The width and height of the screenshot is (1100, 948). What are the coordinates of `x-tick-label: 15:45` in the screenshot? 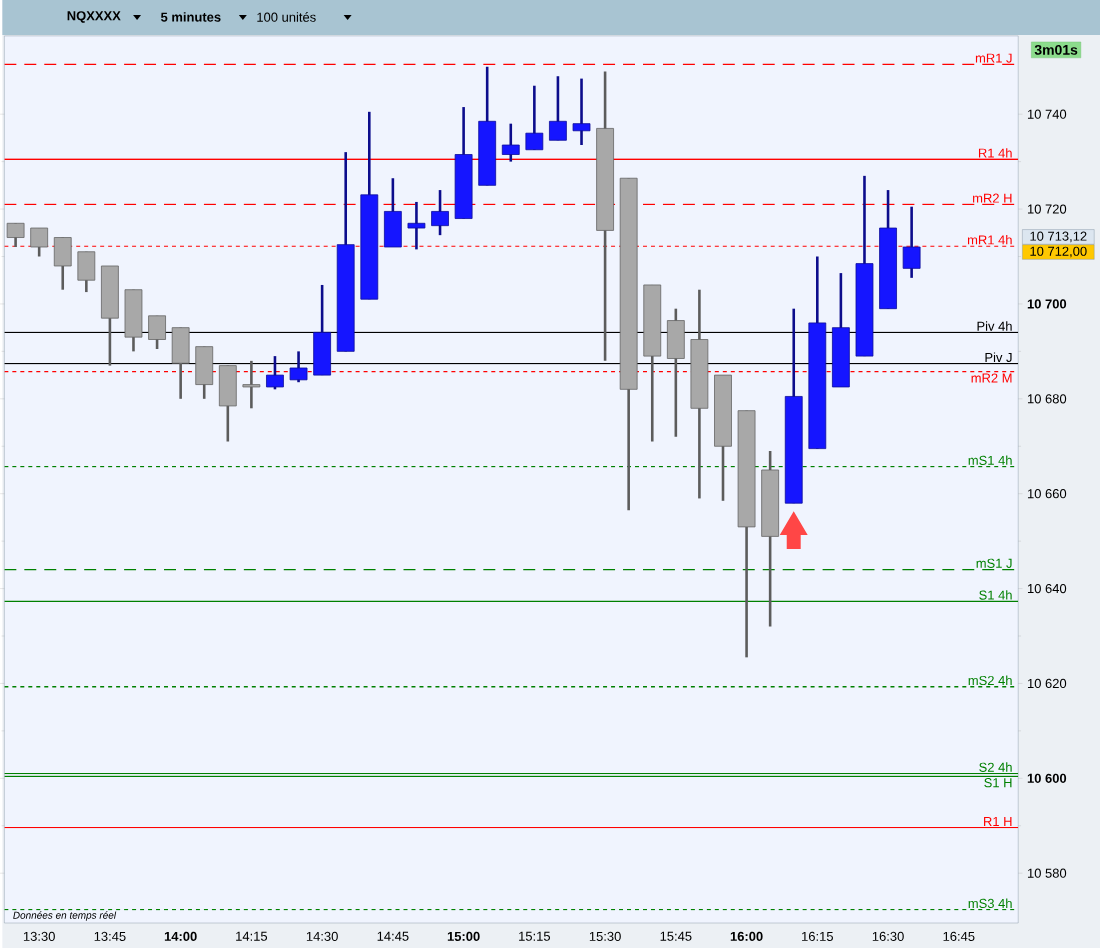 It's located at (676, 936).